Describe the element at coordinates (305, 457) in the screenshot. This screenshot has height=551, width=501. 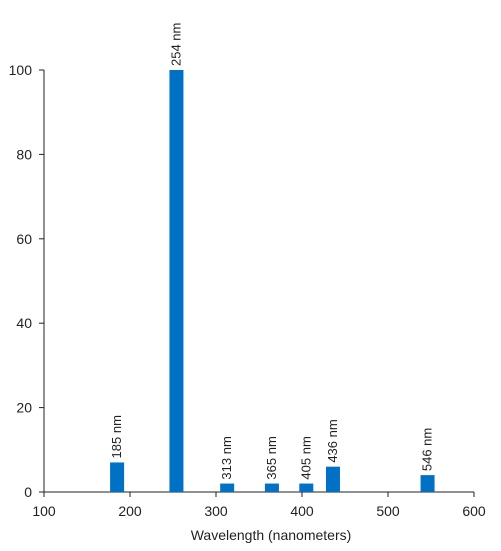
I see `bar-value-label: 405 nm` at that location.